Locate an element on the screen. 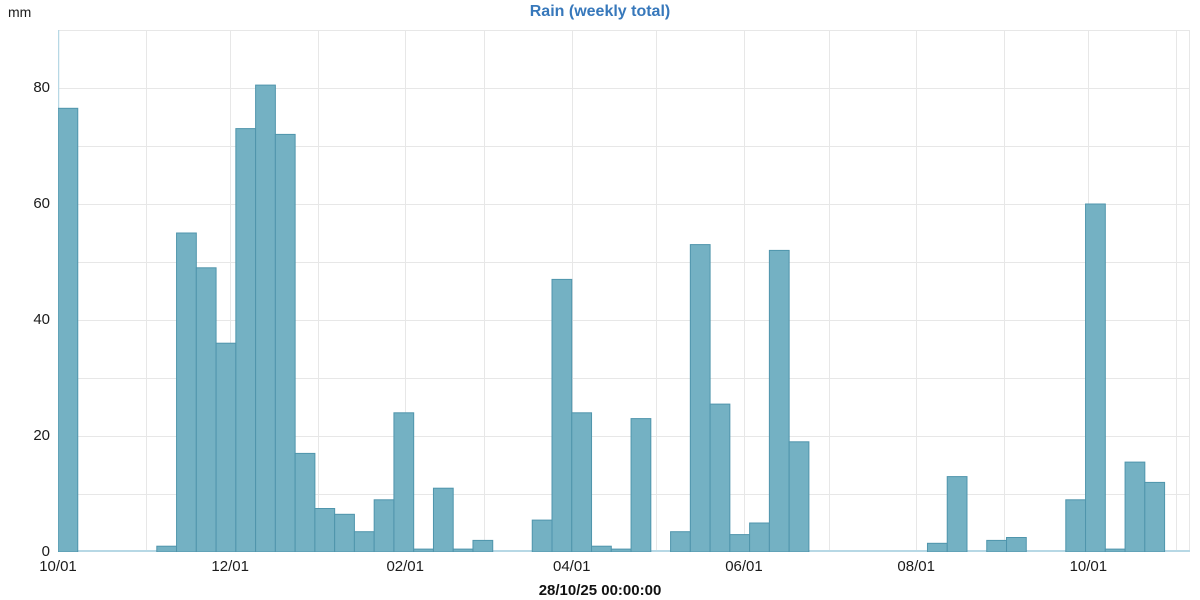  x-tick-label: 08/01 is located at coordinates (916, 566).